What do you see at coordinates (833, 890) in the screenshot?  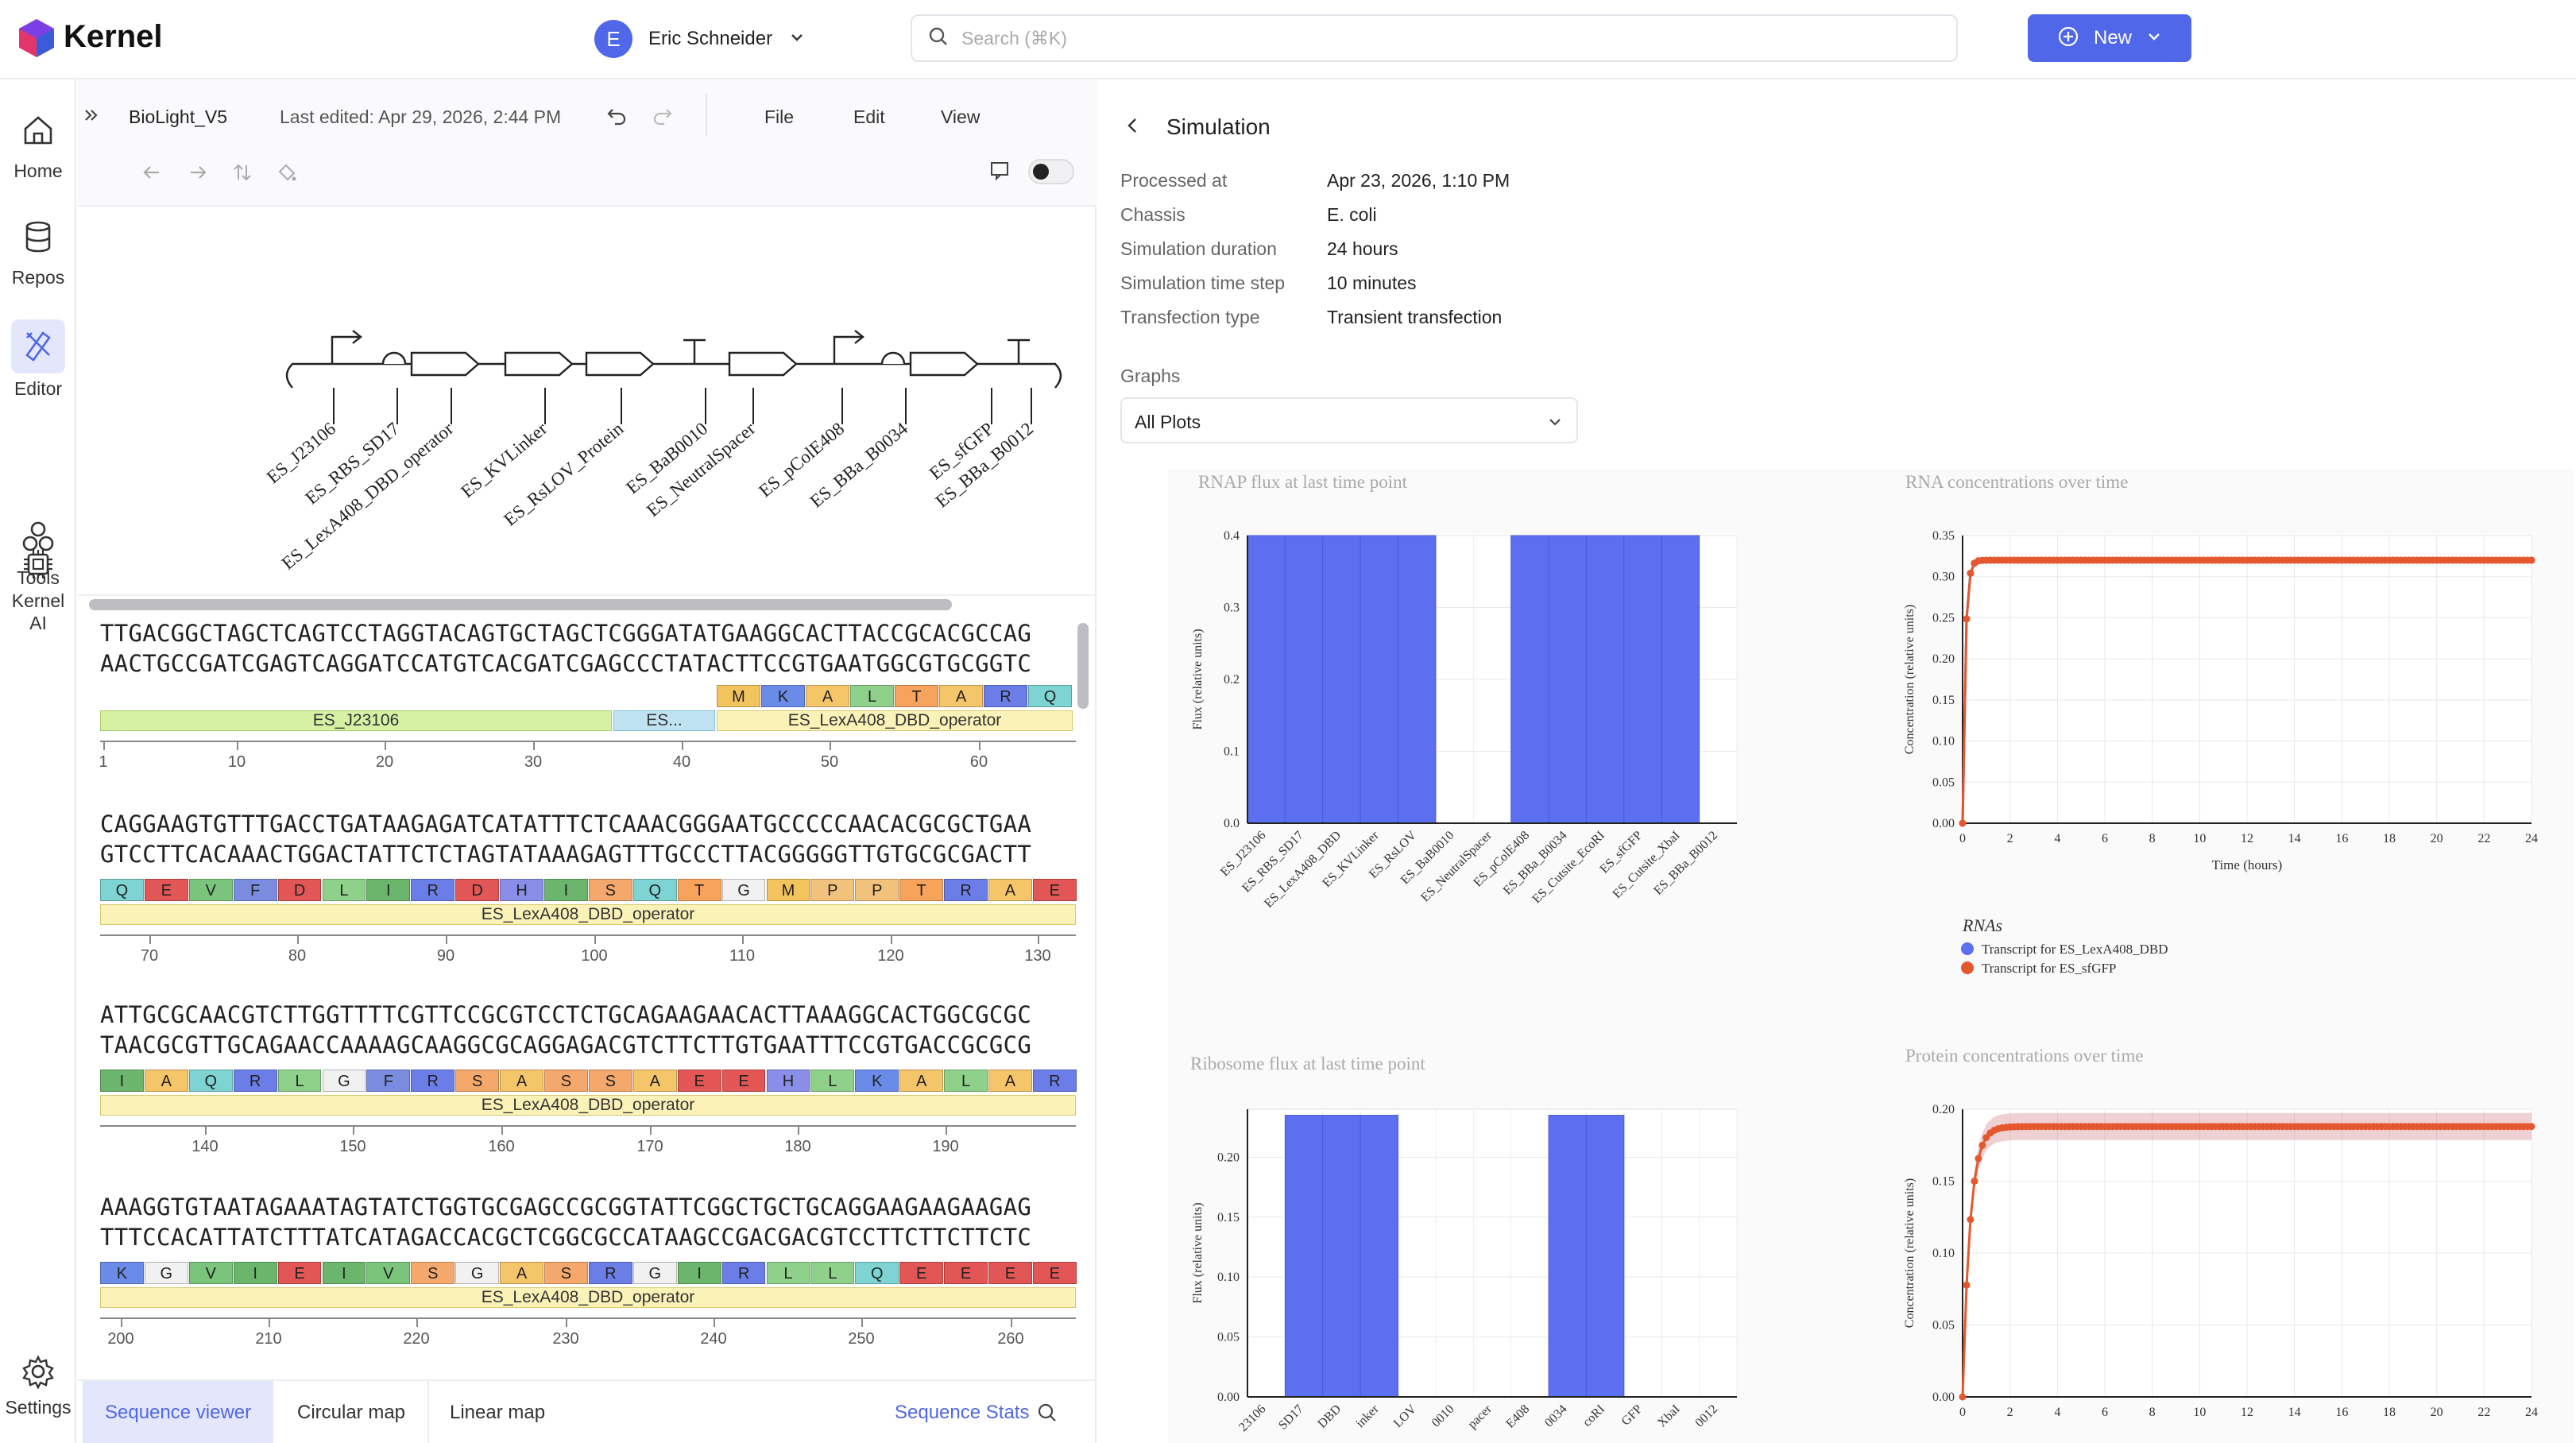 I see `amino-acid: P` at bounding box center [833, 890].